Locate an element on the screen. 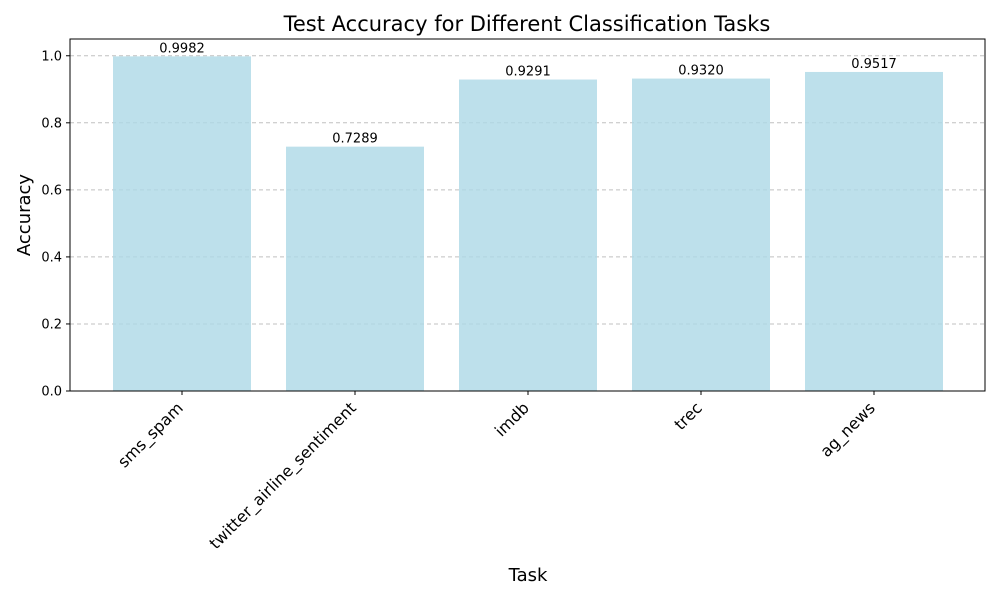 The height and width of the screenshot is (600, 1000). y-tick-label: 0.6 is located at coordinates (51, 190).